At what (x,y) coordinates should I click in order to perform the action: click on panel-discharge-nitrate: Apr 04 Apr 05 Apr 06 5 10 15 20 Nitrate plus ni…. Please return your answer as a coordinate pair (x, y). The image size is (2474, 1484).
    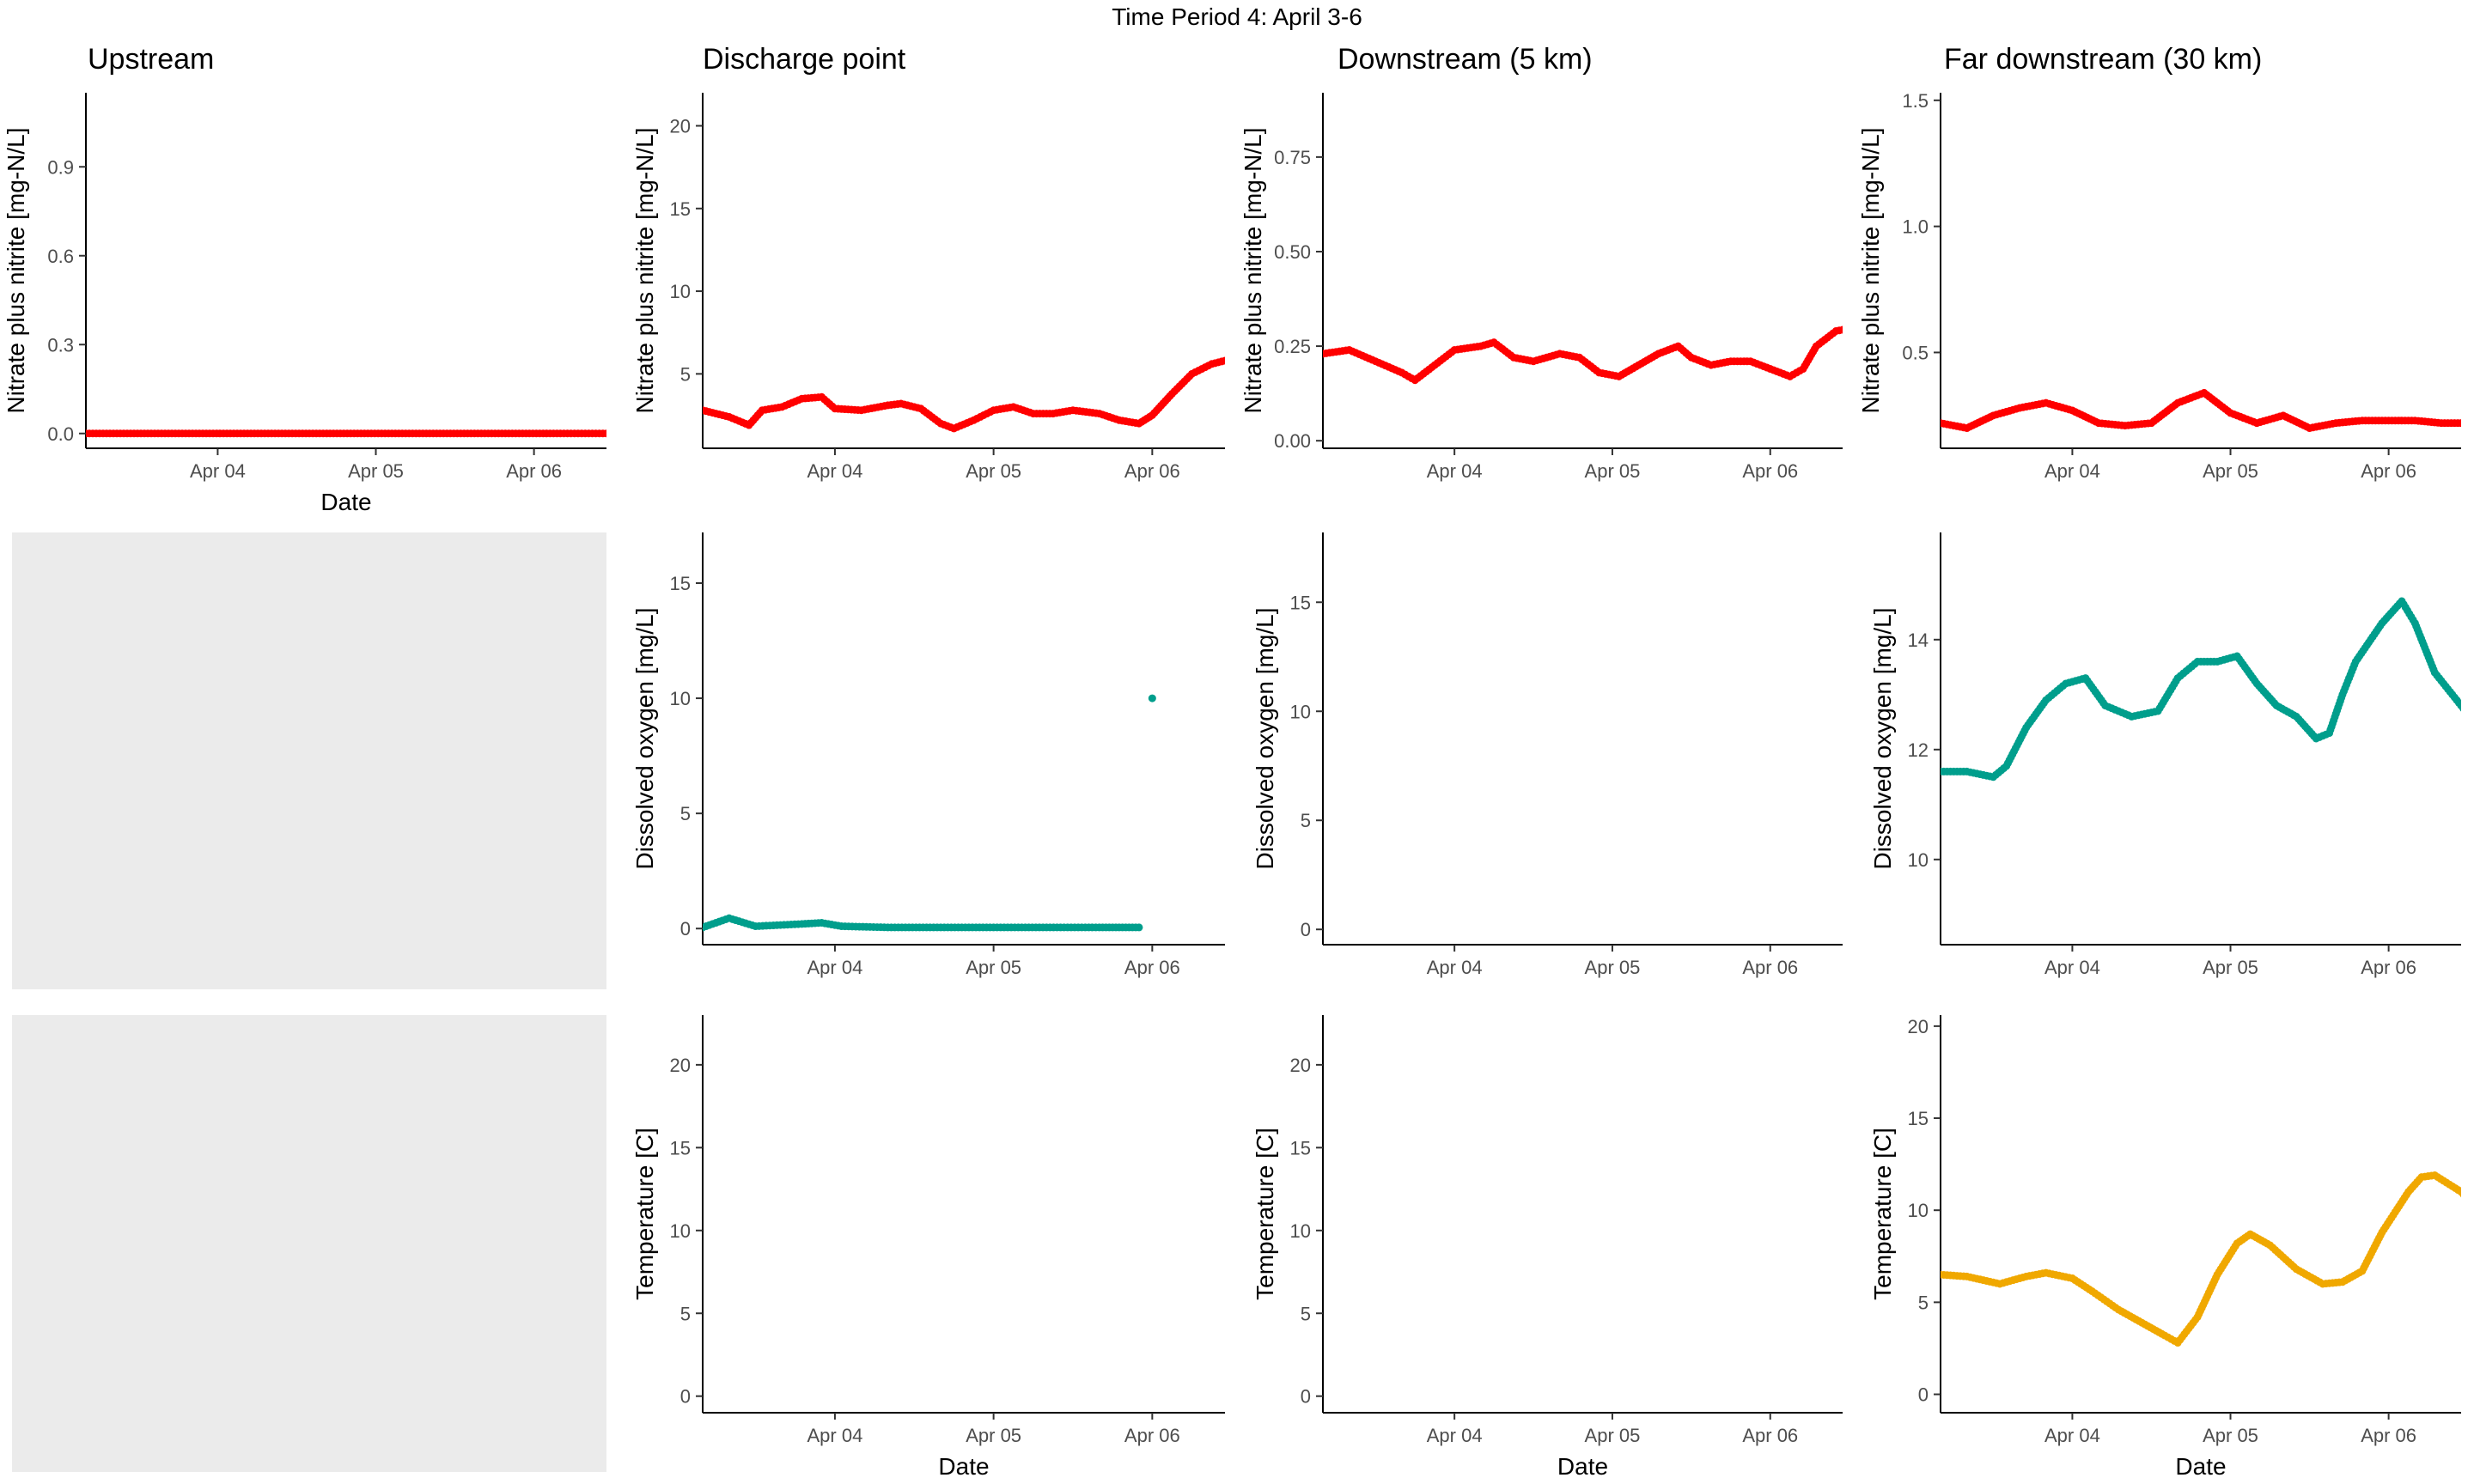
    Looking at the image, I should click on (986, 287).